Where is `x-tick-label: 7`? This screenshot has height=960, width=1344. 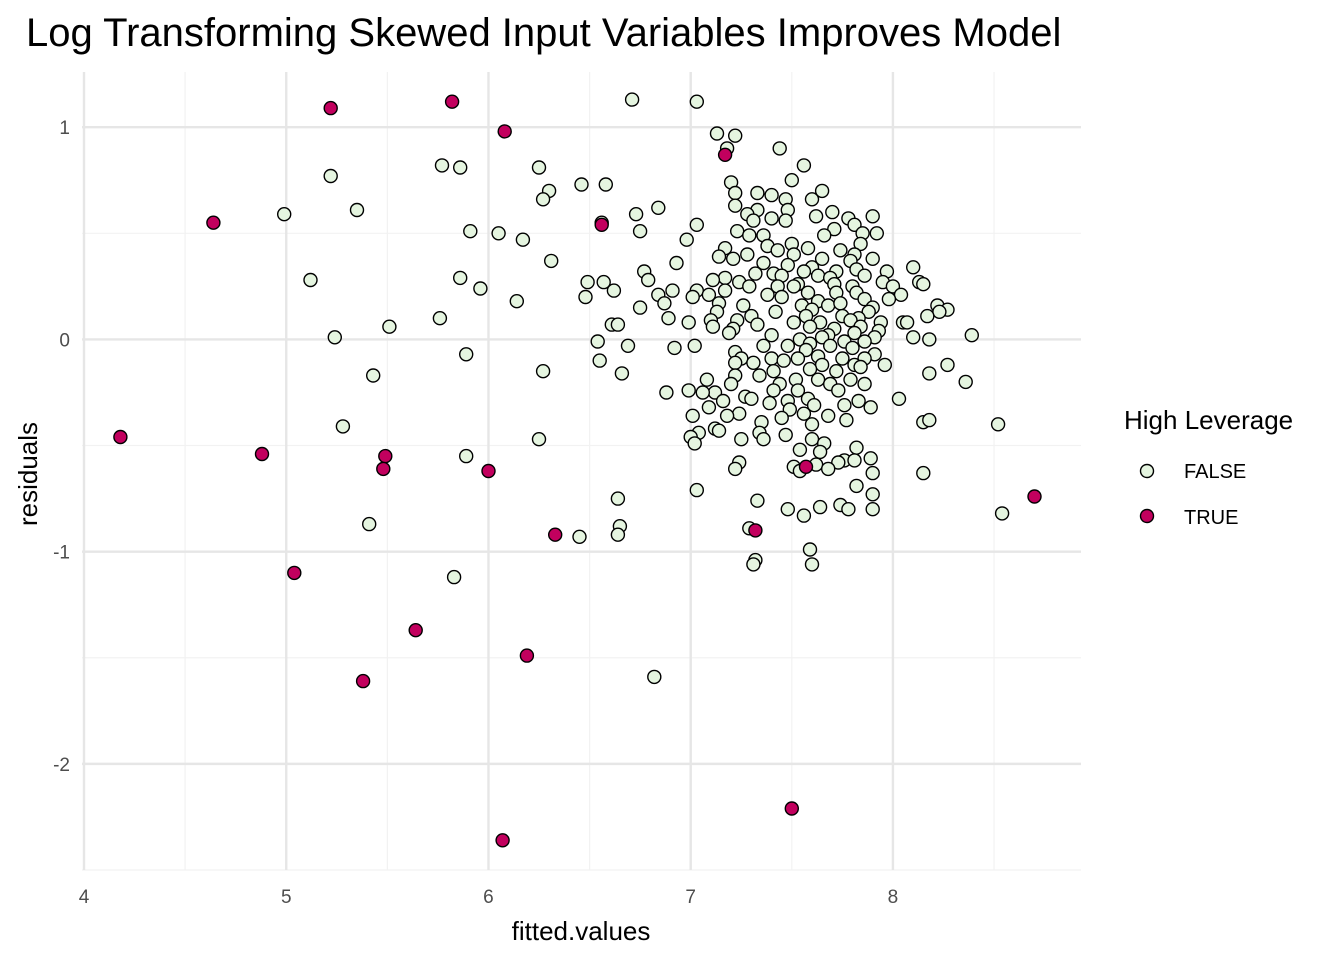 x-tick-label: 7 is located at coordinates (690, 897).